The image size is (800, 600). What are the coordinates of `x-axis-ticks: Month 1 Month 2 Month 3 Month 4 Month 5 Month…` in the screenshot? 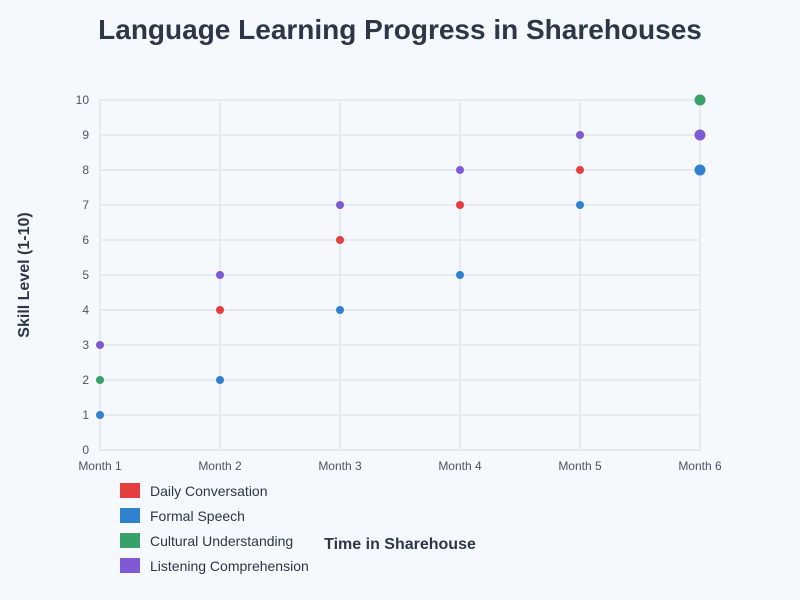 It's located at (400, 466).